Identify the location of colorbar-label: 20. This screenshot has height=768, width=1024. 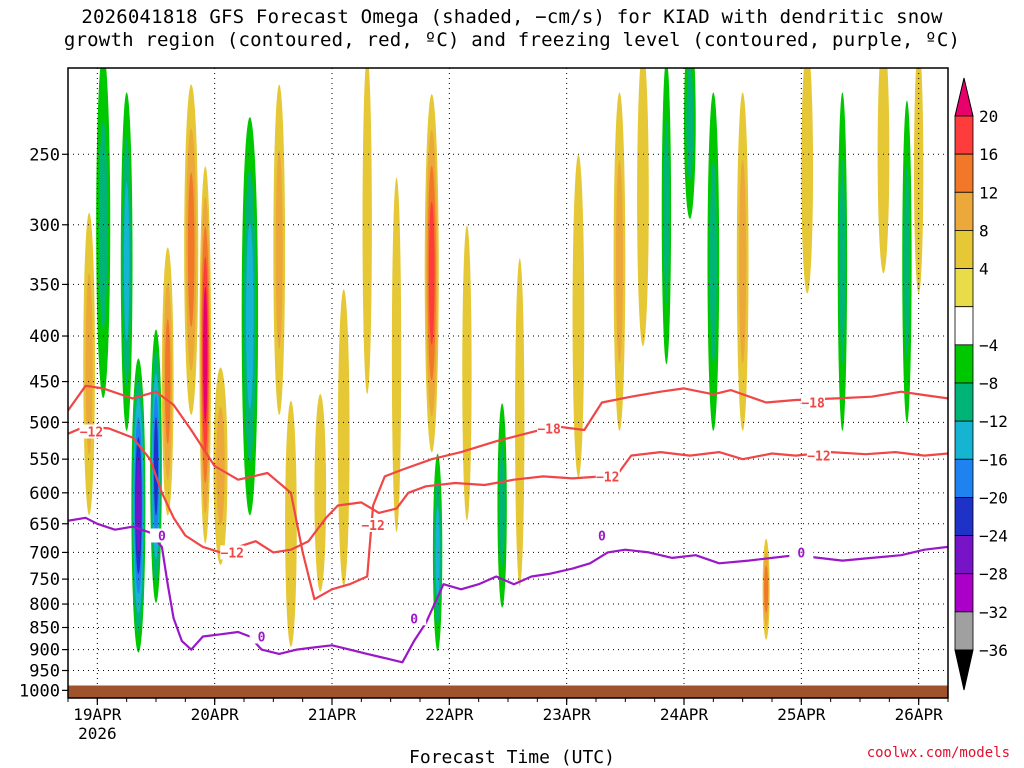
(988, 116).